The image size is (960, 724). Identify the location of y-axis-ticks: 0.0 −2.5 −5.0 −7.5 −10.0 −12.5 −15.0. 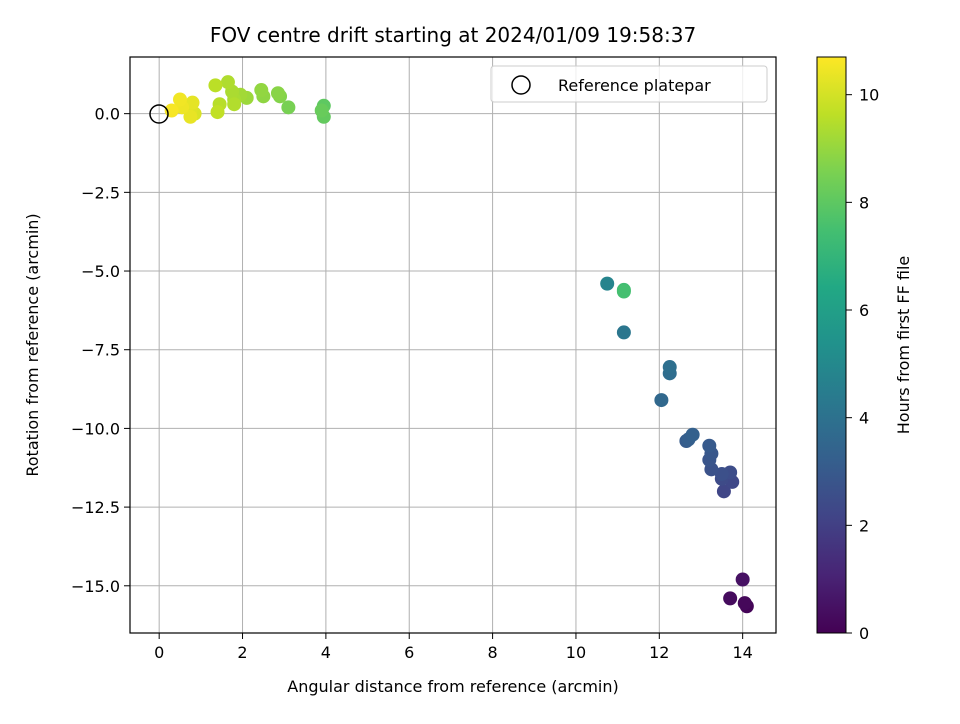
(100, 350).